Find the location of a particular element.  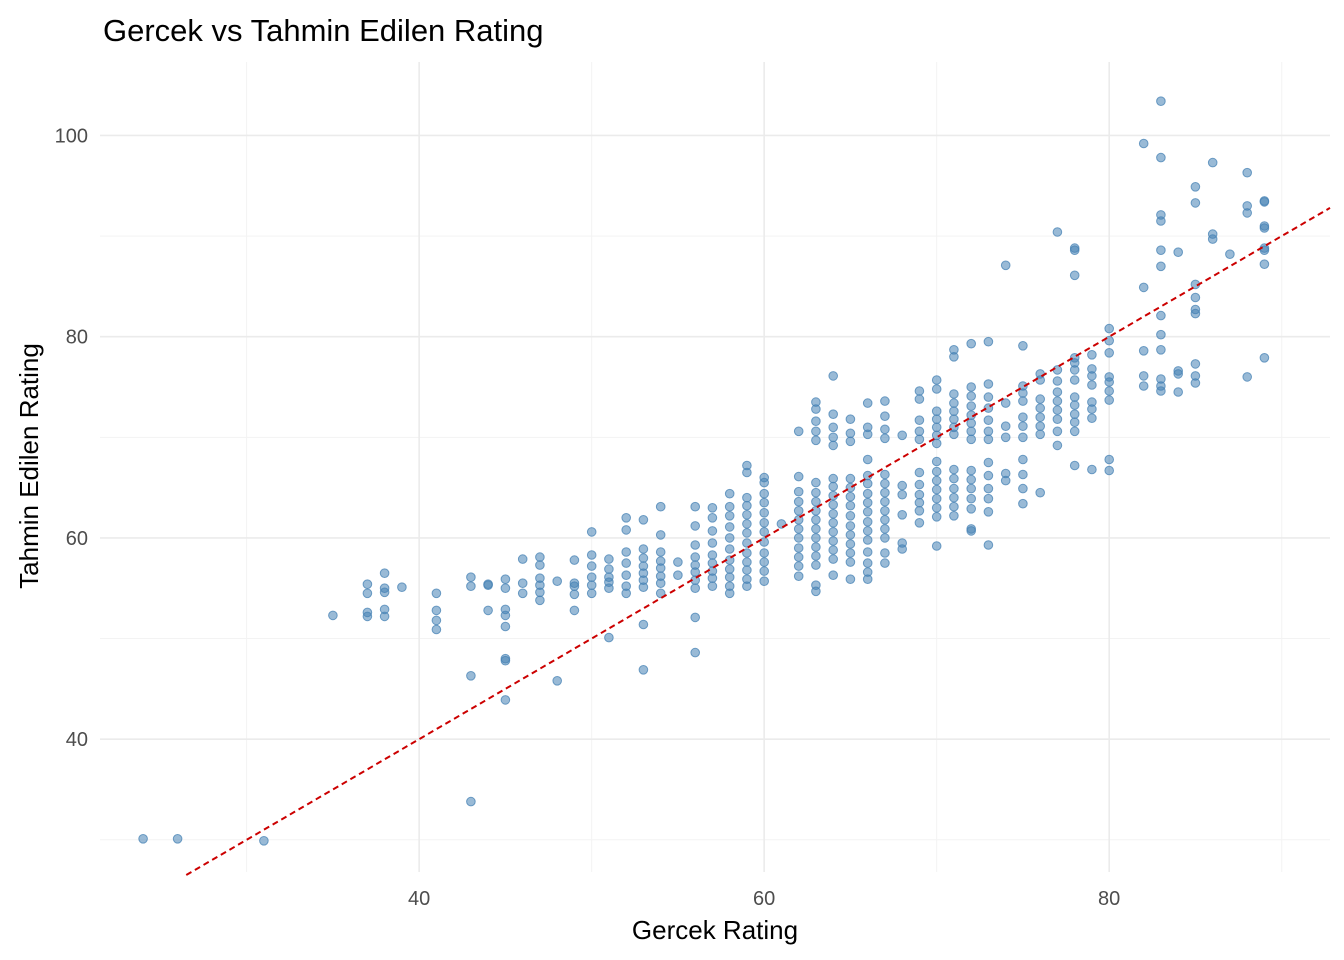

y-axis-title: Tahmin Edilen Rating is located at coordinates (29, 466).